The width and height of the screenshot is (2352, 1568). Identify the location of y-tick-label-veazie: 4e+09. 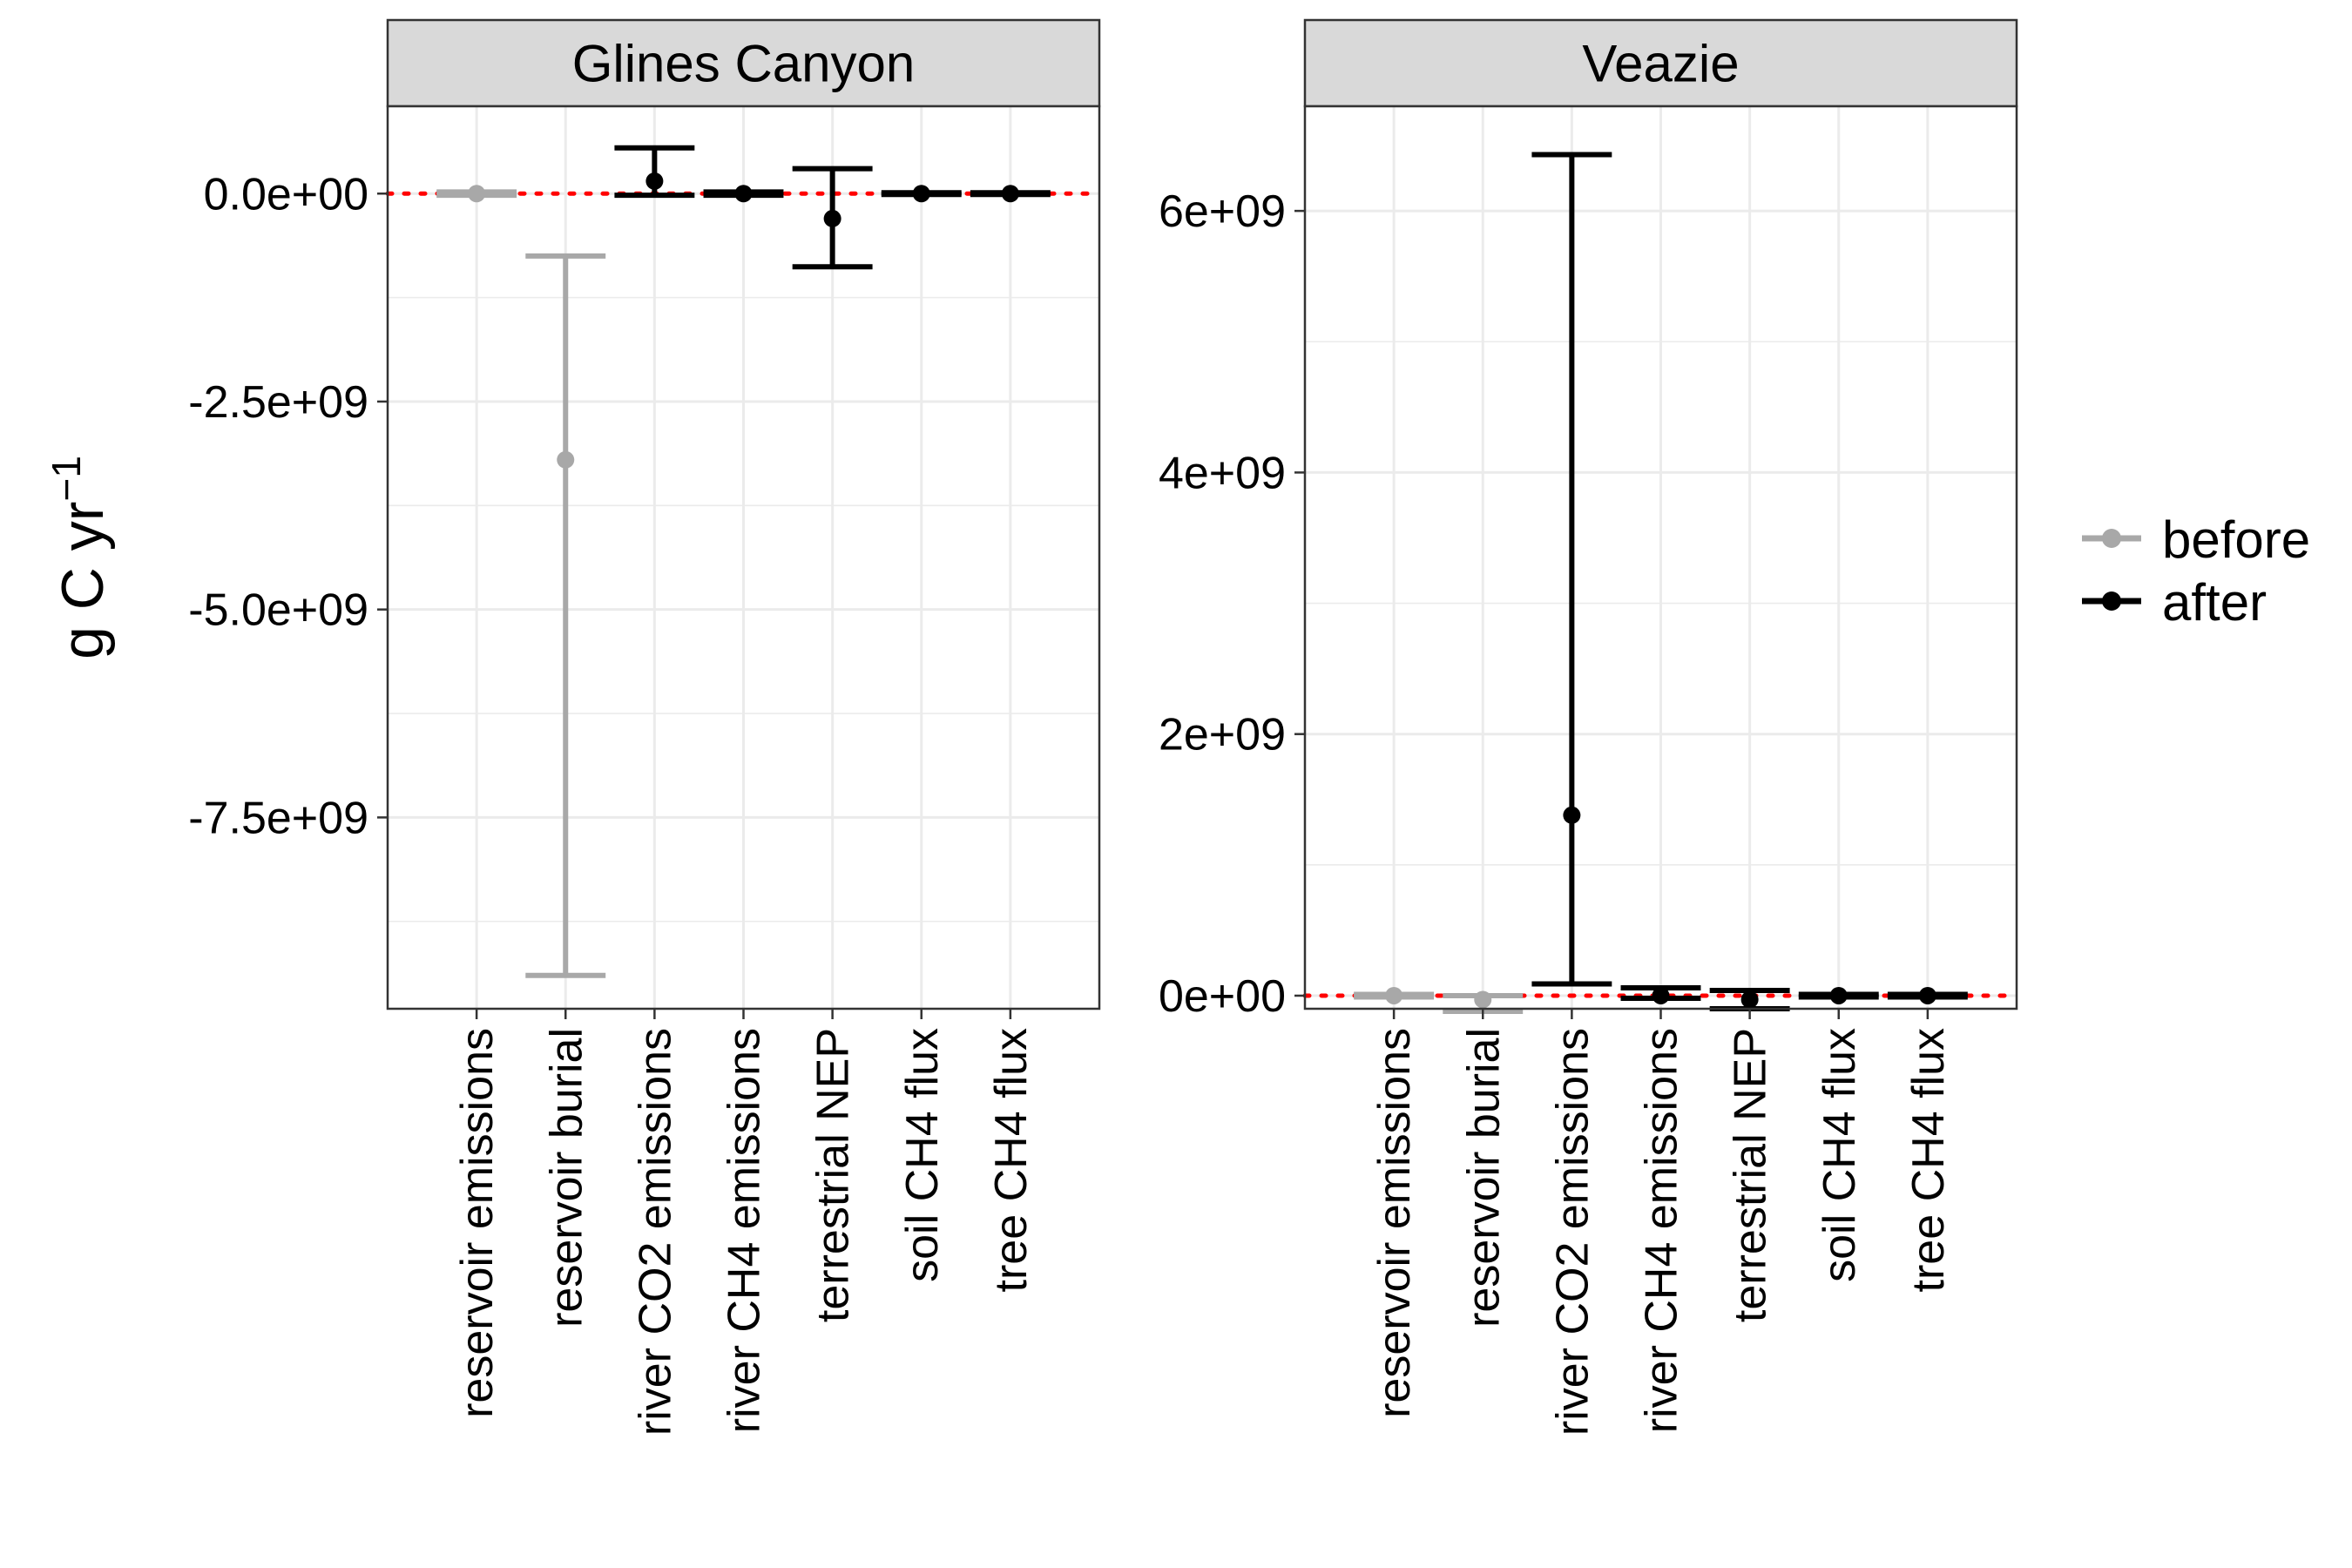
(1222, 473).